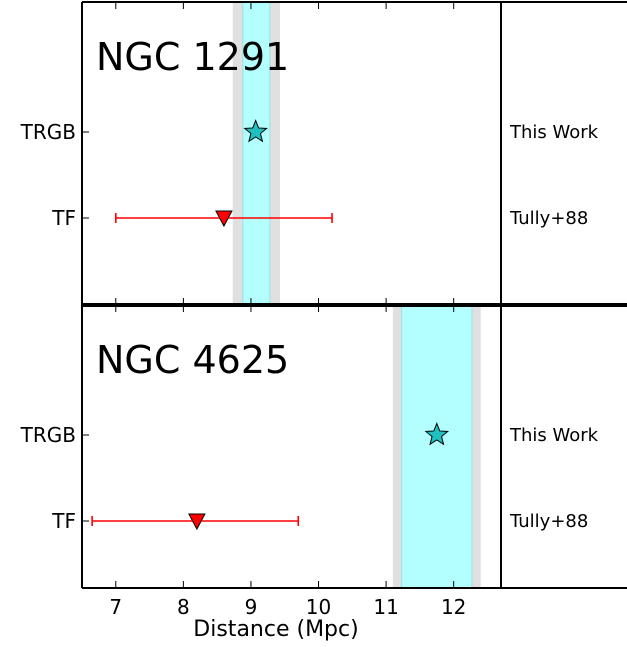 The image size is (627, 647). Describe the element at coordinates (251, 607) in the screenshot. I see `x-tick-label-9: 9` at that location.